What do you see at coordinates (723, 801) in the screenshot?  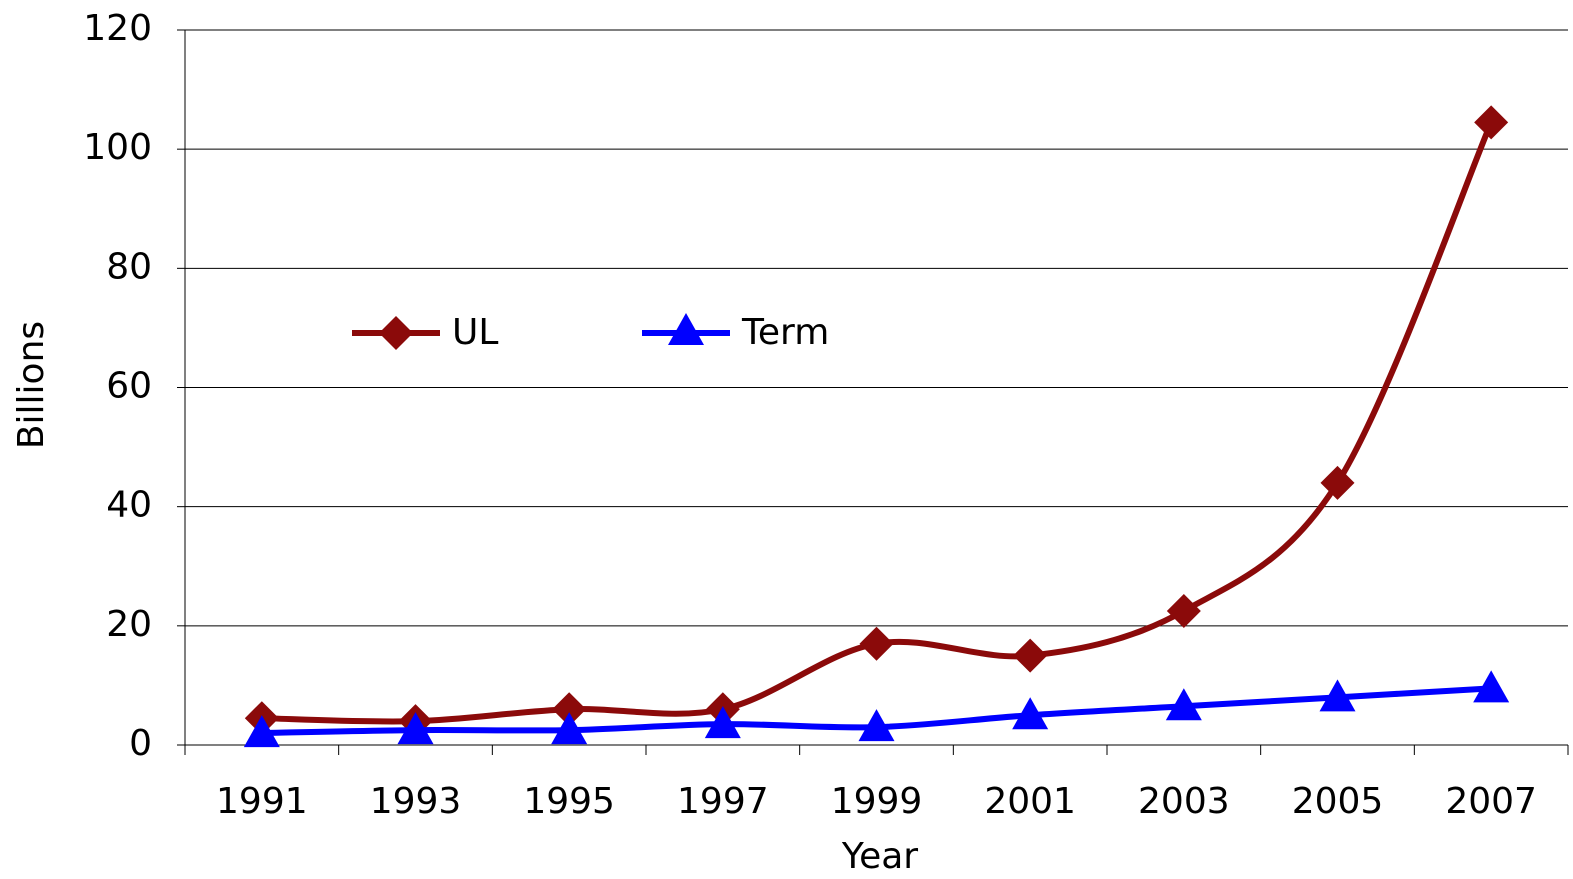 I see `x-tick-label: 1997` at bounding box center [723, 801].